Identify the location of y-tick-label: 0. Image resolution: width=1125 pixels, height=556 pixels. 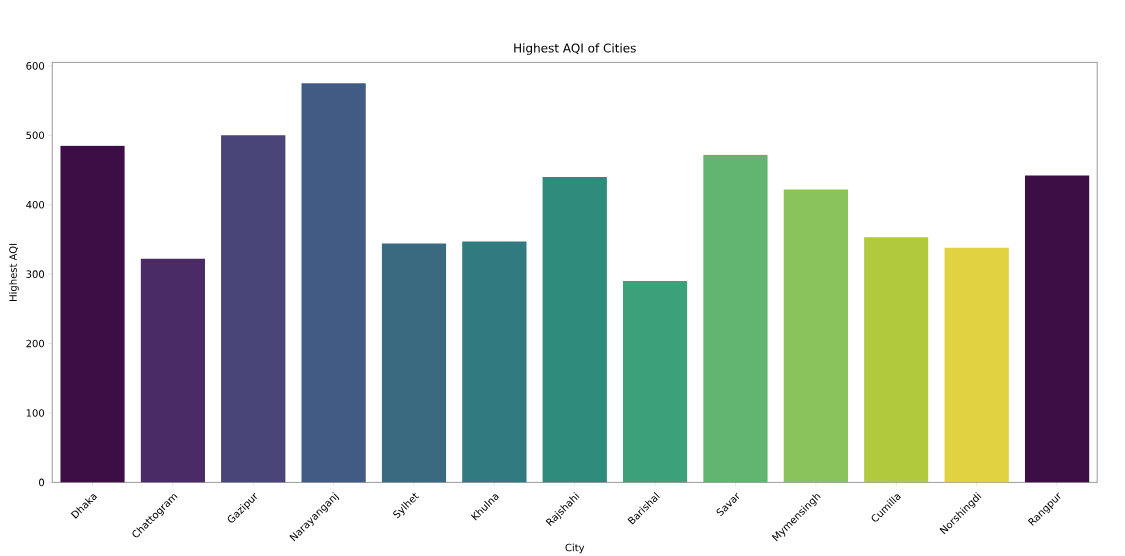
(42, 482).